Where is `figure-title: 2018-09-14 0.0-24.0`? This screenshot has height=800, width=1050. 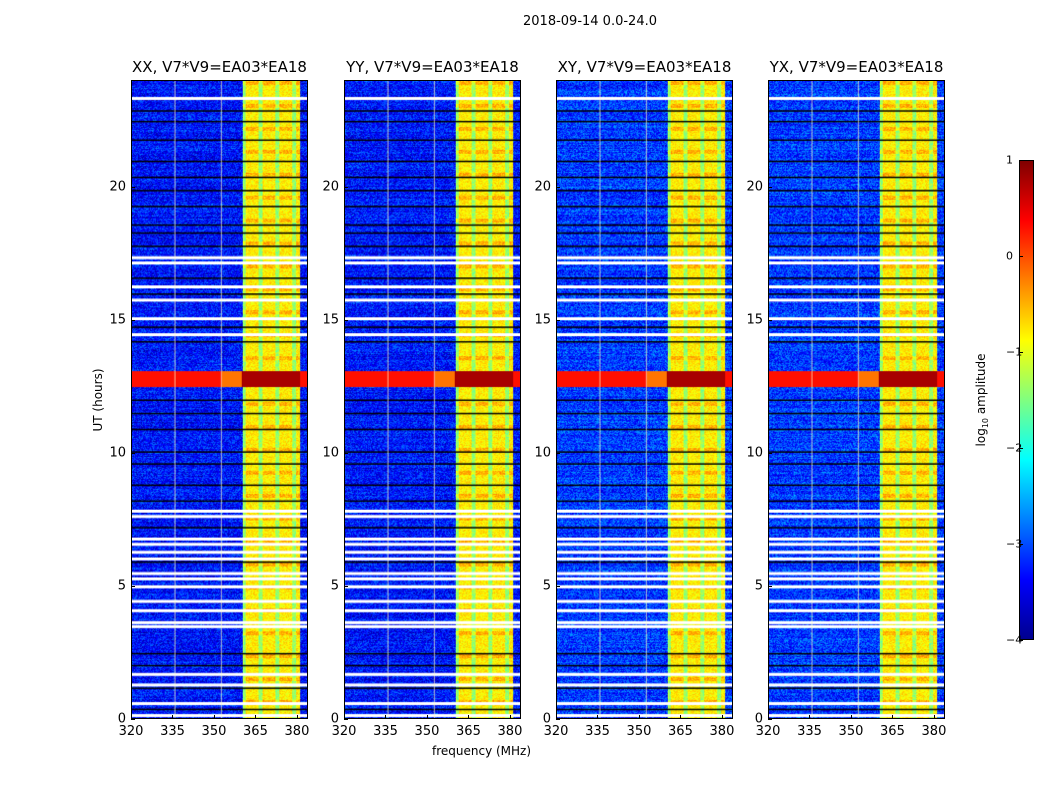 figure-title: 2018-09-14 0.0-24.0 is located at coordinates (590, 21).